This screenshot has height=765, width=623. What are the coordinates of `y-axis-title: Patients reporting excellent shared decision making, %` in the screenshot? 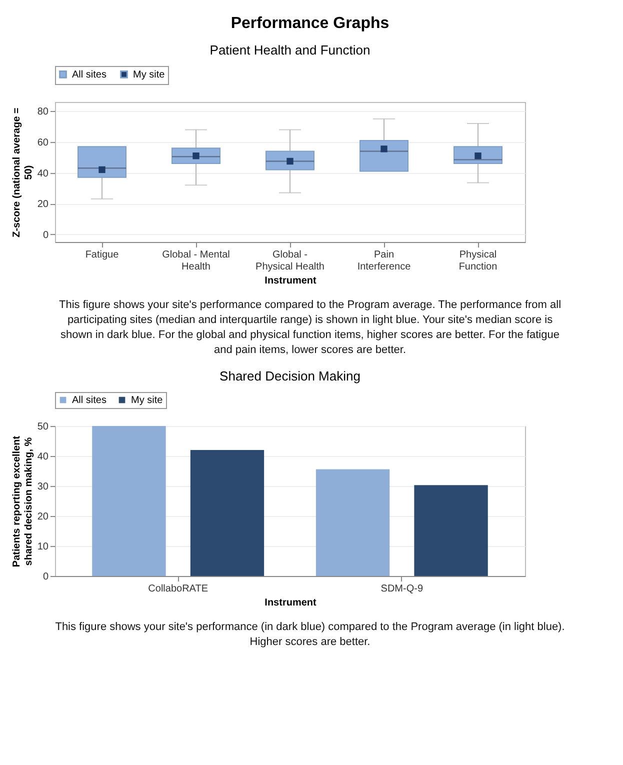 It's located at (22, 501).